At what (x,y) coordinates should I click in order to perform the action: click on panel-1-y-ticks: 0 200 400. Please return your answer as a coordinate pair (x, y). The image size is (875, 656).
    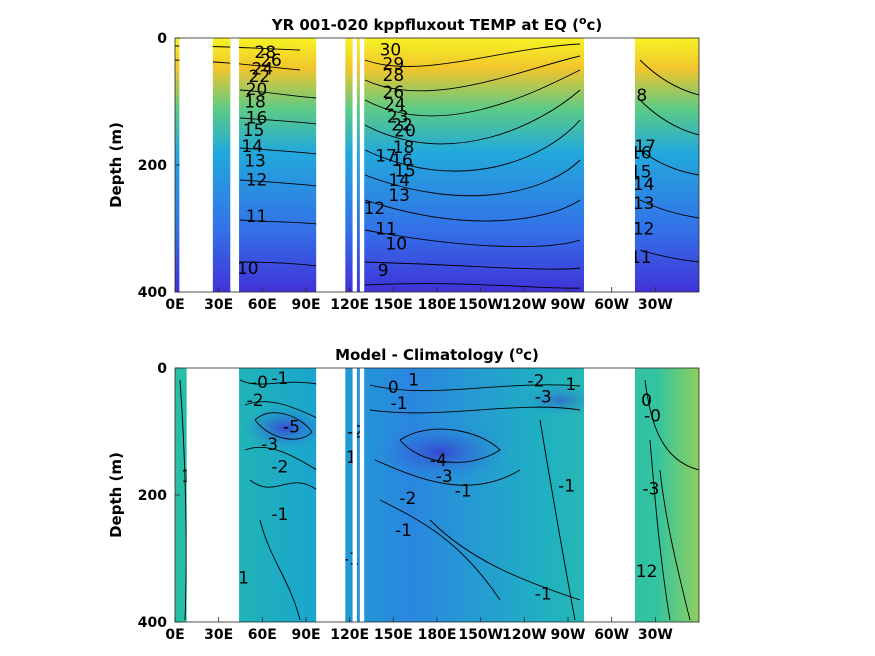
    Looking at the image, I should click on (159, 166).